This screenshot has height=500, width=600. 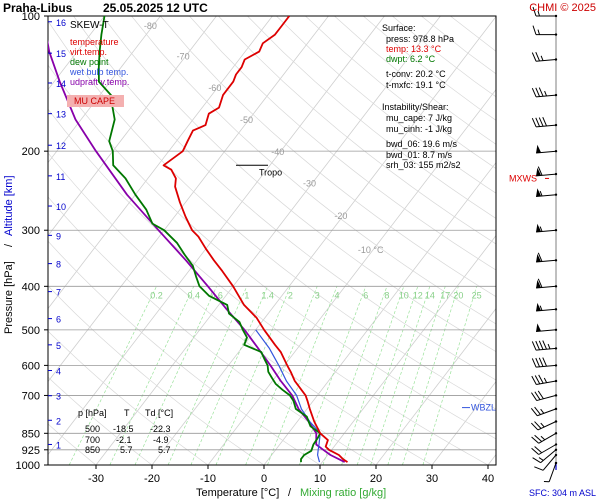 I want to click on dry-adiabat, so click(x=473, y=34).